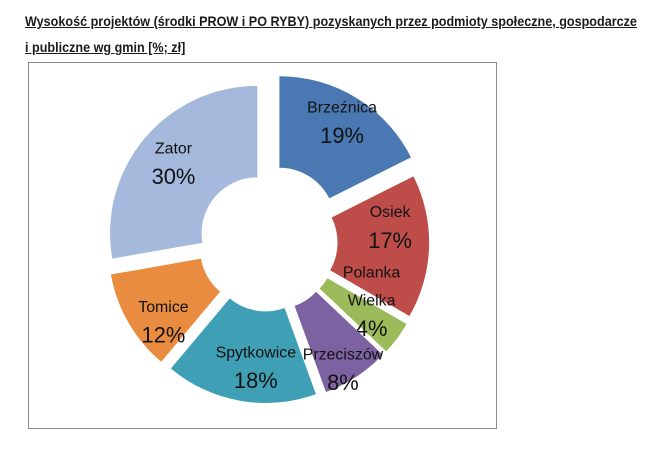  I want to click on slice-przeciszow, so click(338, 341).